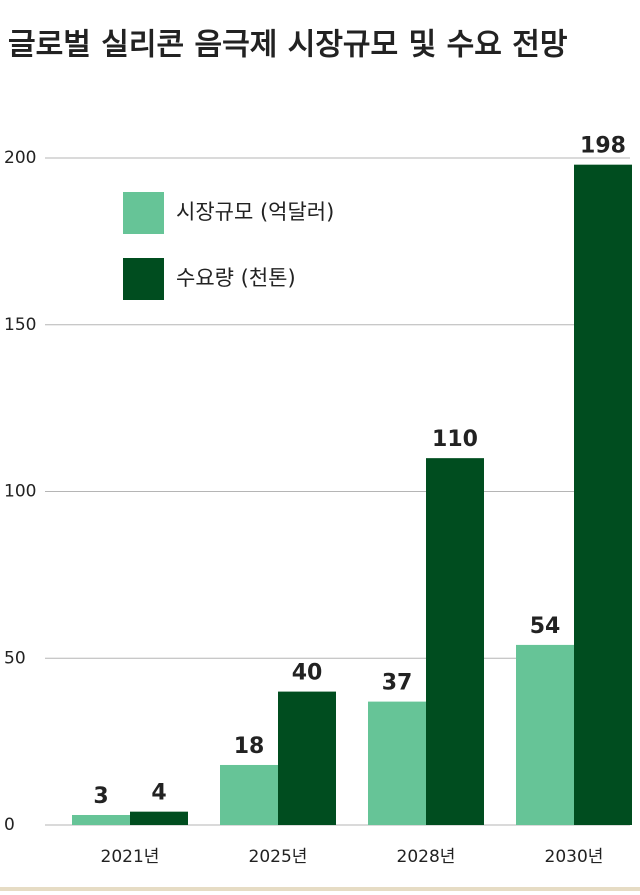 This screenshot has width=640, height=895. What do you see at coordinates (603, 146) in the screenshot?
I see `value-label: 198` at bounding box center [603, 146].